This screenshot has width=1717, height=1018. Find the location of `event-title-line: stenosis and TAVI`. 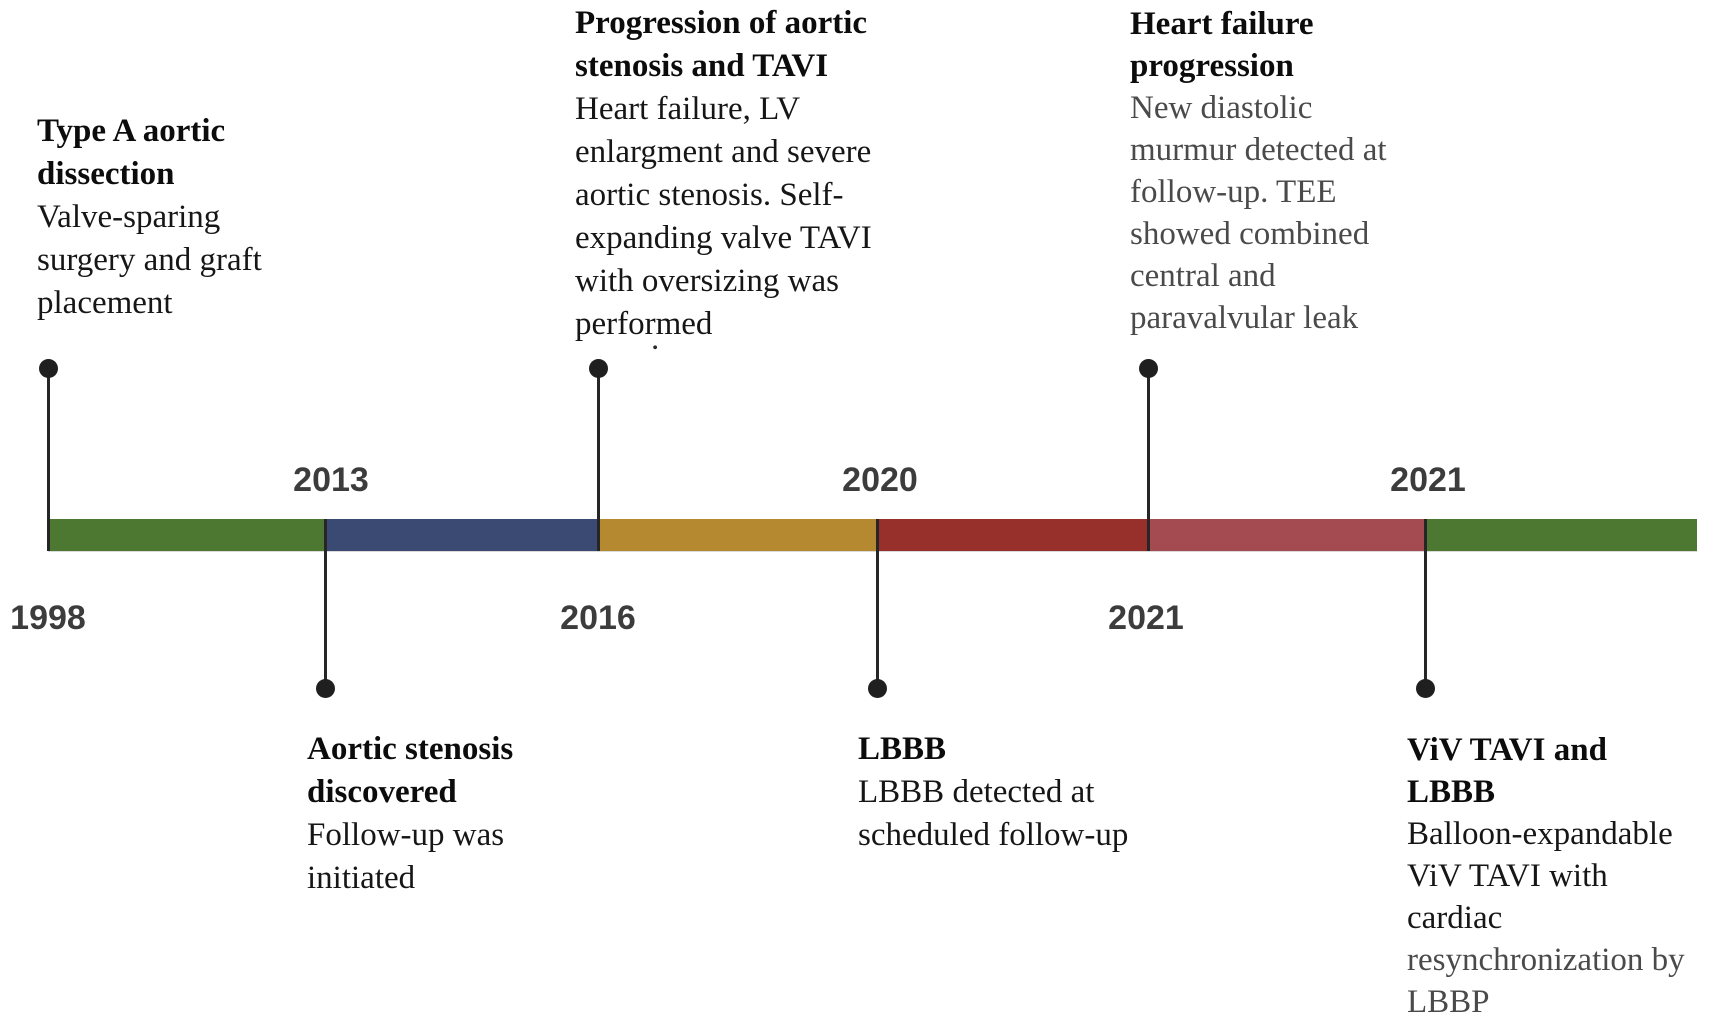

event-title-line: stenosis and TAVI is located at coordinates (702, 66).